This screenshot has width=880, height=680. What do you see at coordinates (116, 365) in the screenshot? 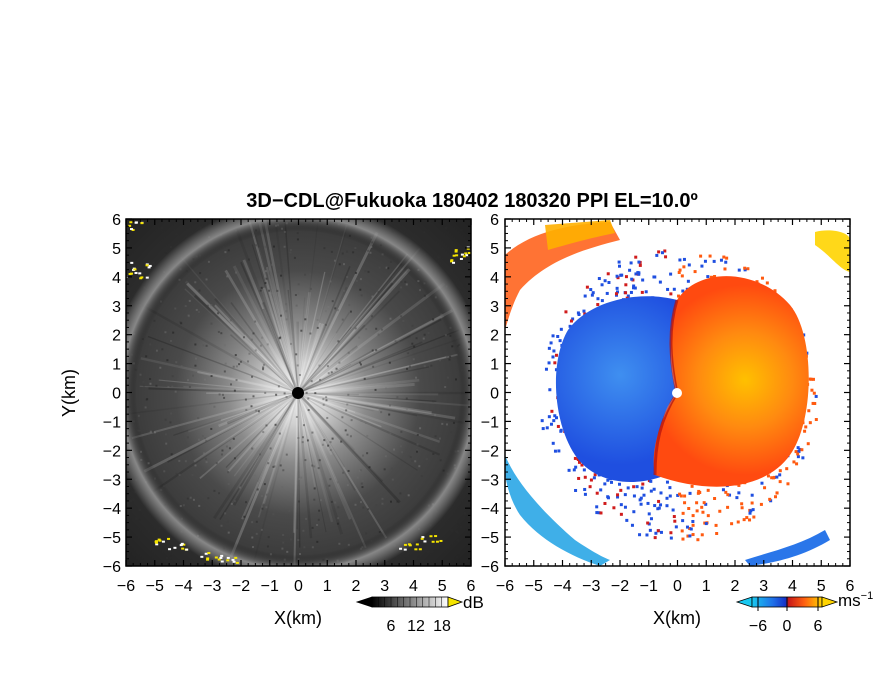
I see `y-tick-label: 1` at bounding box center [116, 365].